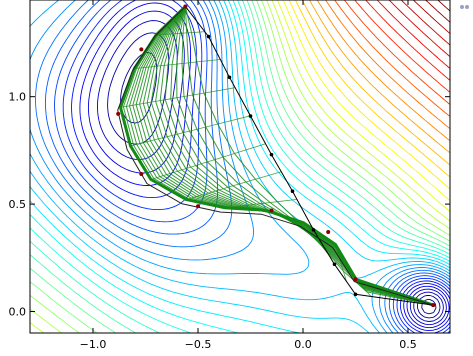  I want to click on x-tick-label: −0.5, so click(198, 344).